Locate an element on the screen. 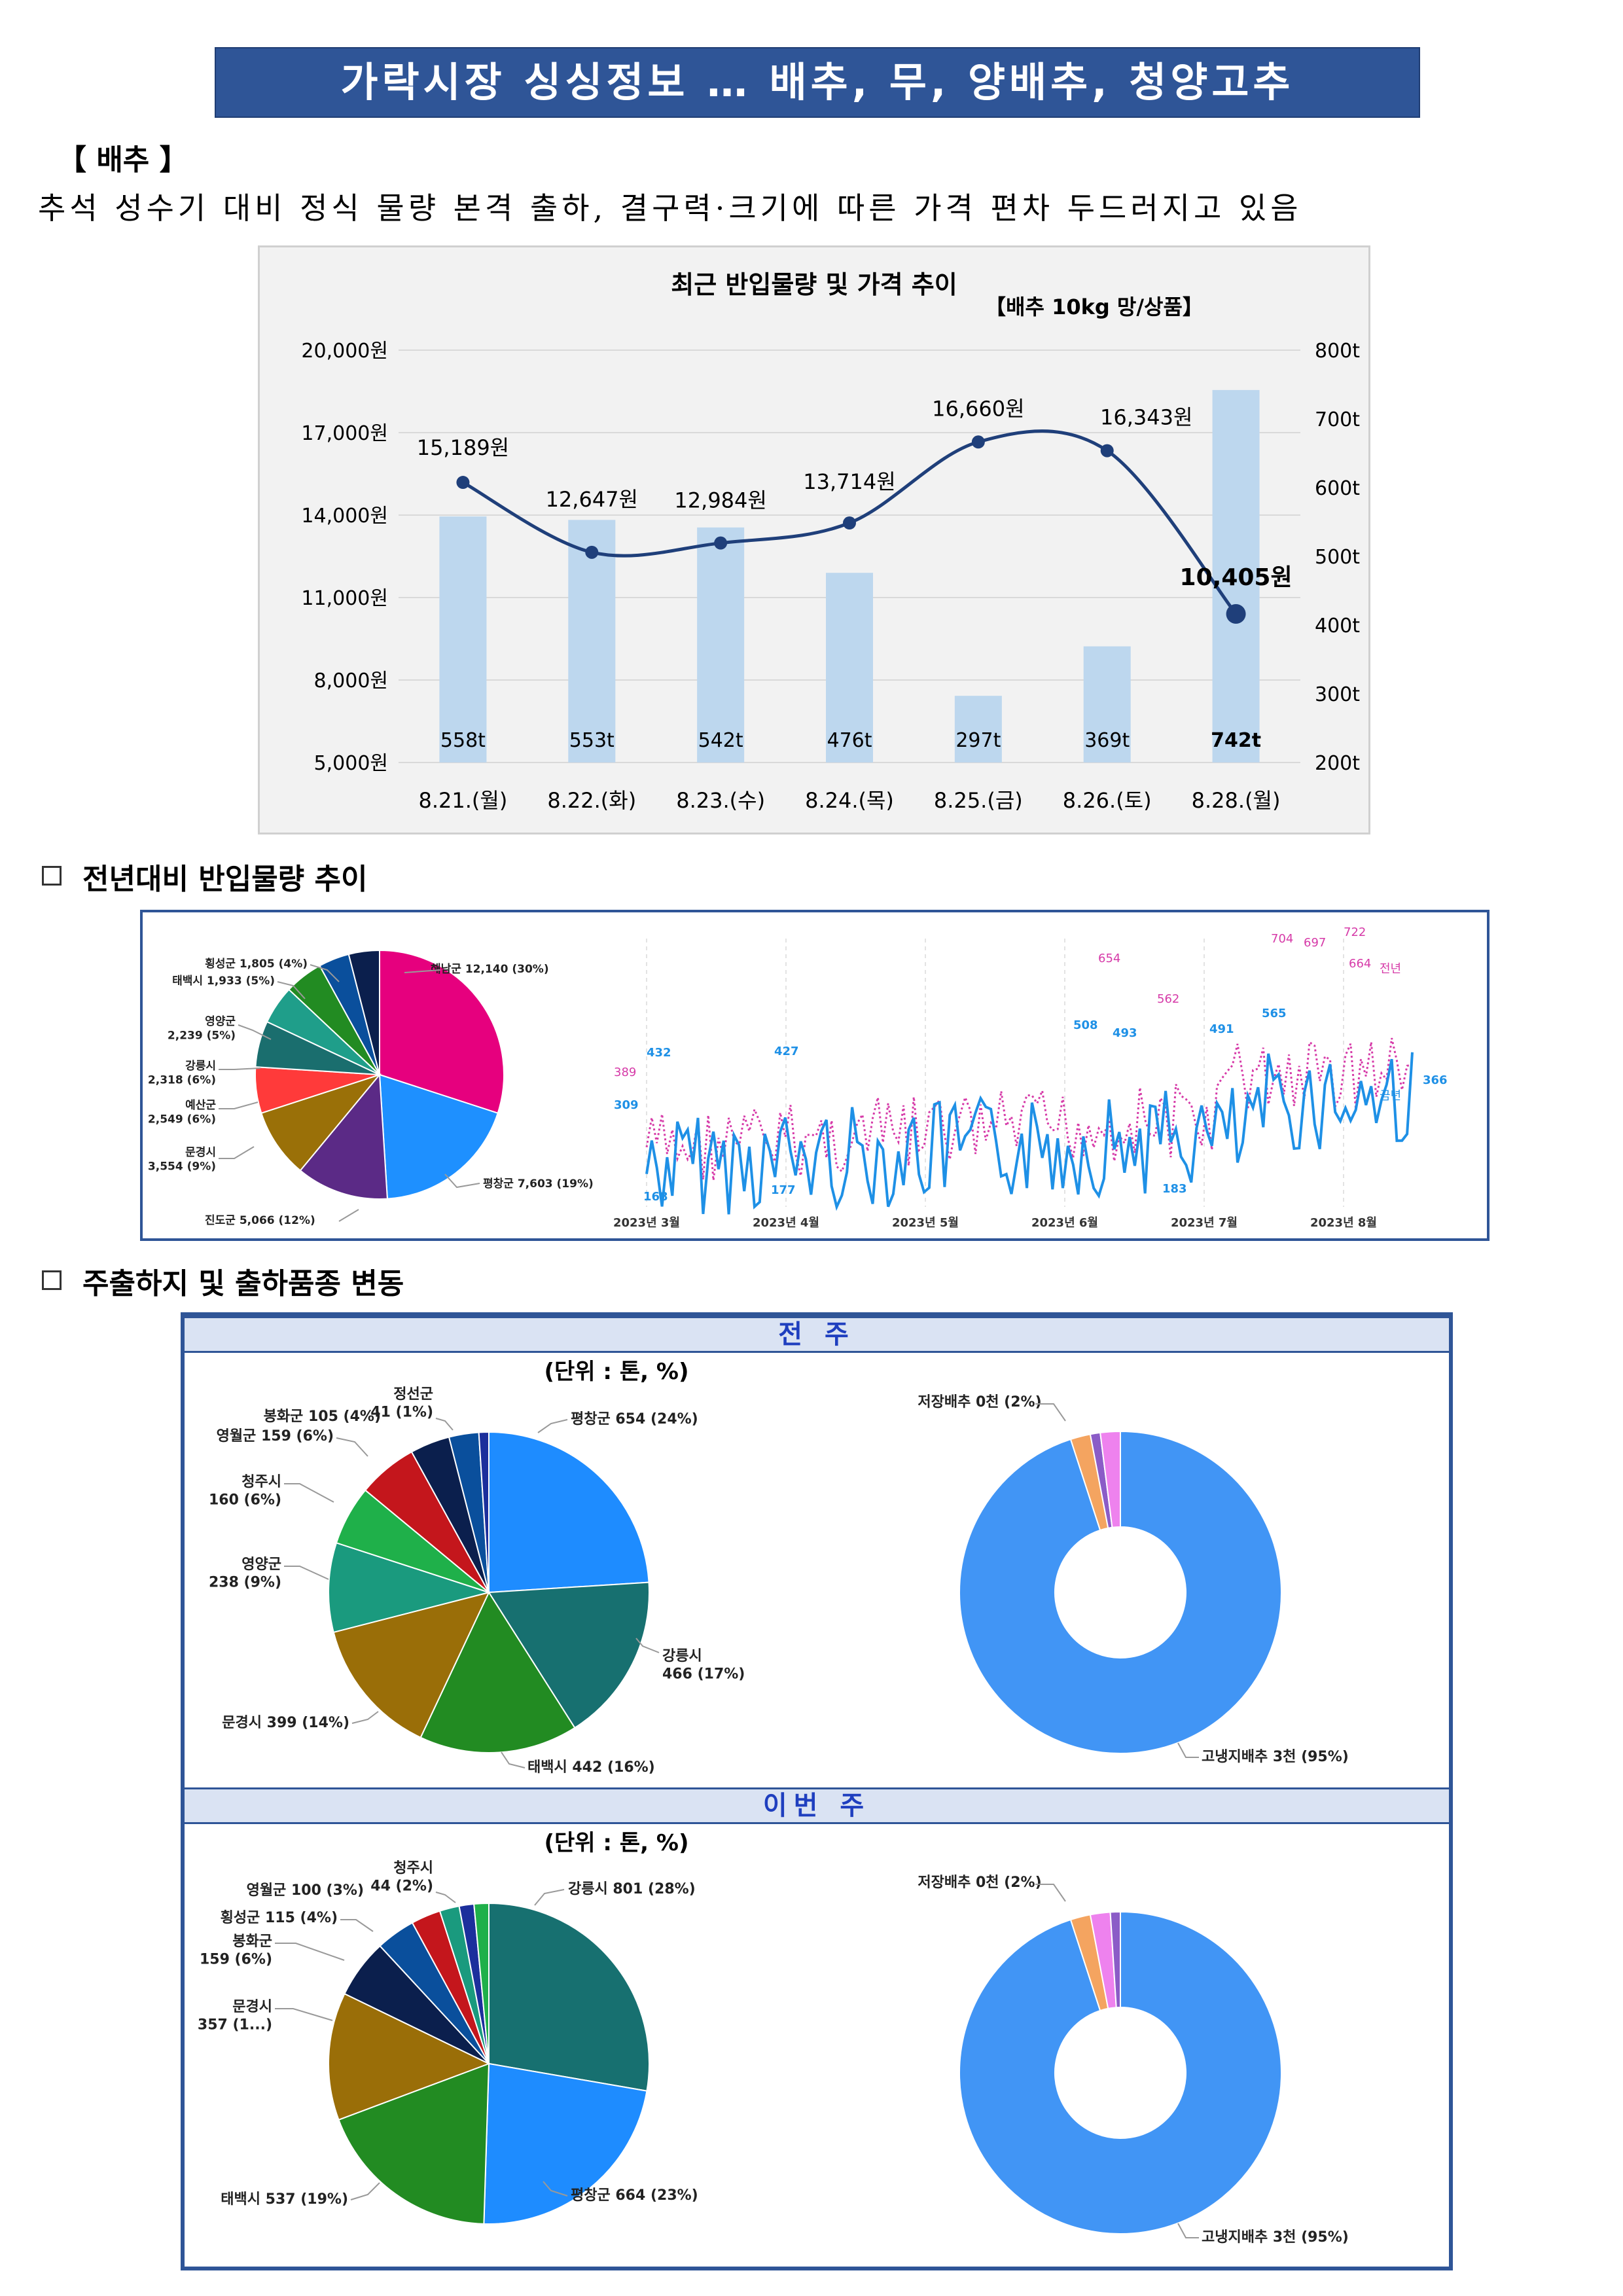 The image size is (1623, 2296). y-right-tick-label: 700t is located at coordinates (1337, 419).